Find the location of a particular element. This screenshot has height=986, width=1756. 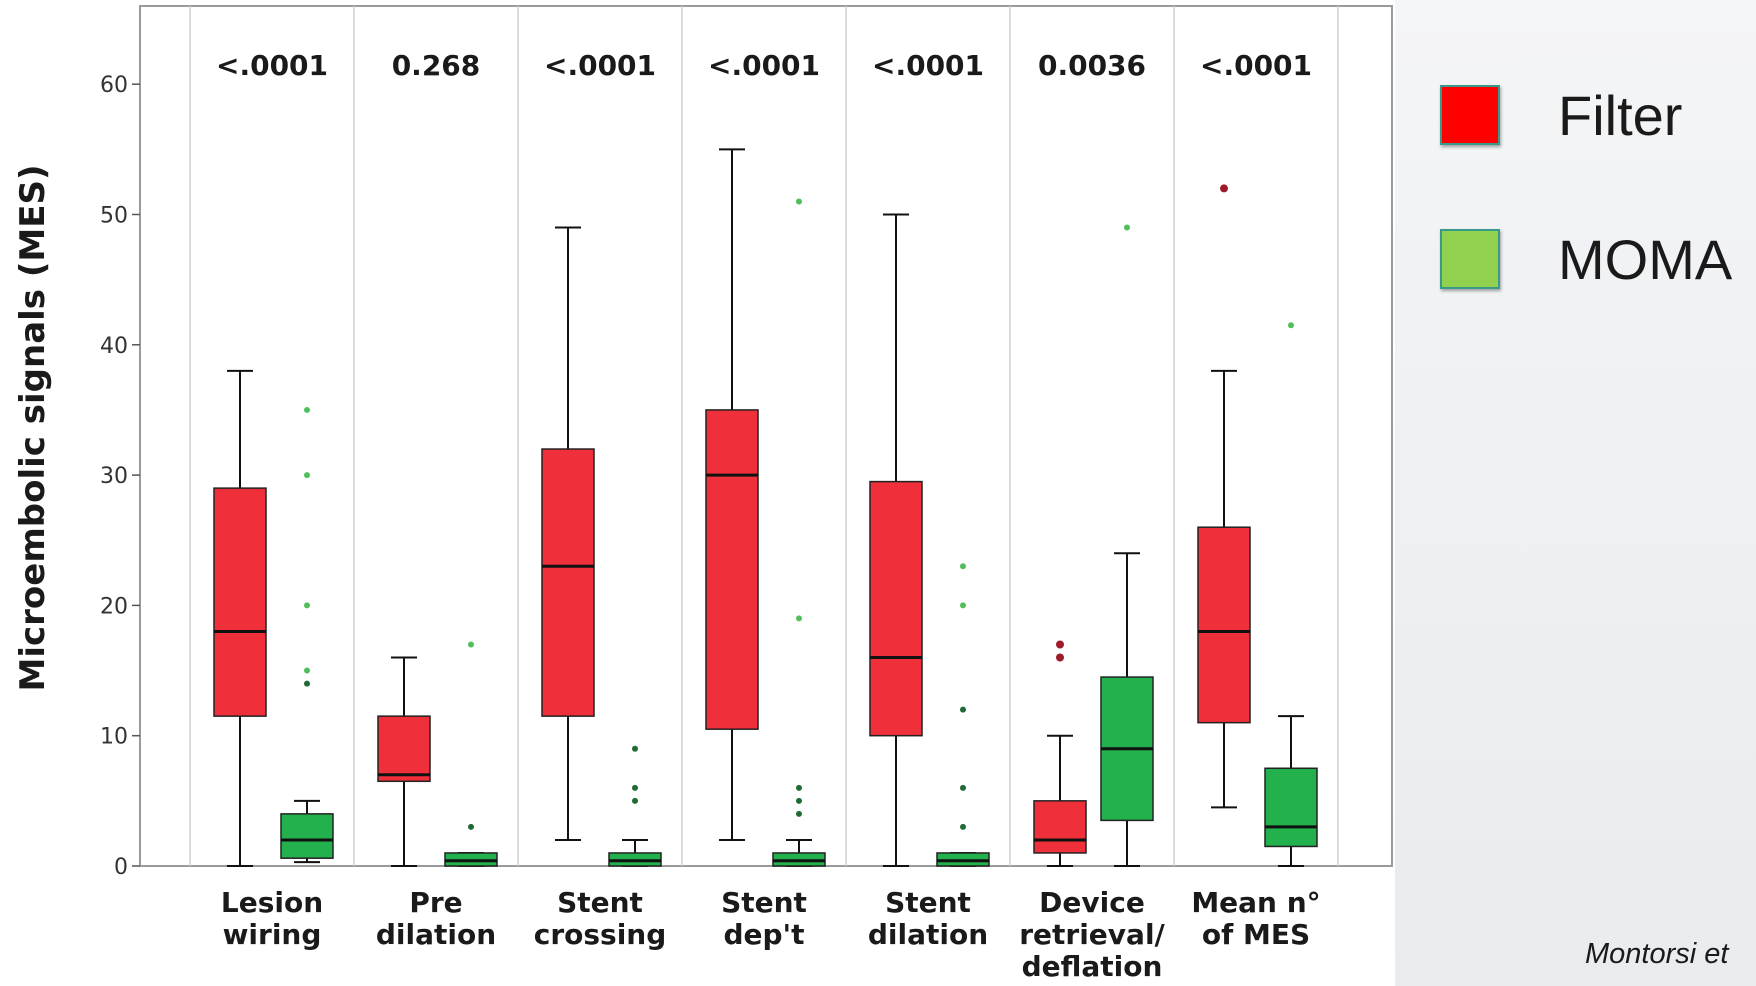

category-label-line: Pre is located at coordinates (435, 902).